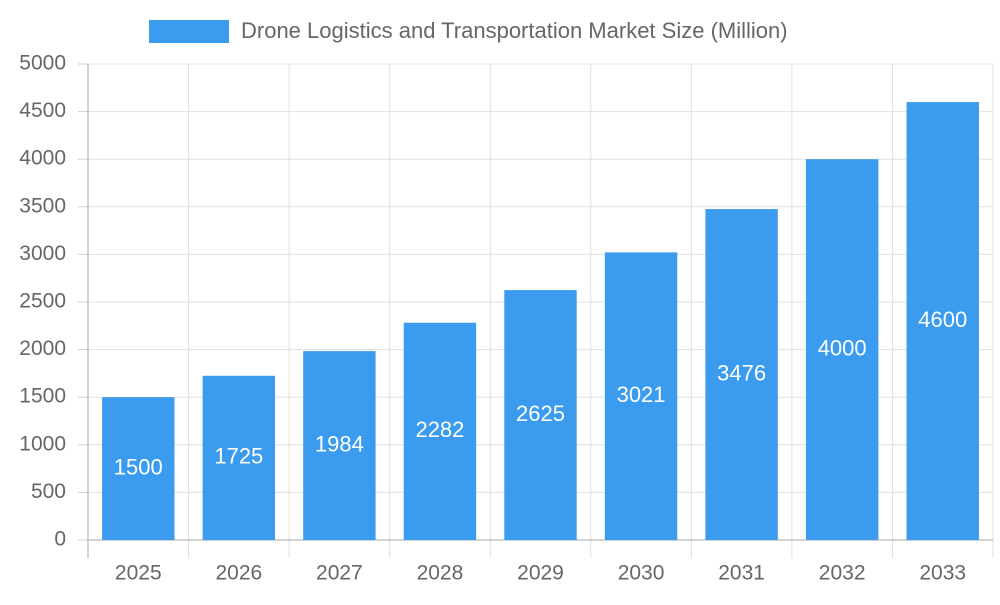 The width and height of the screenshot is (1000, 605). Describe the element at coordinates (42, 158) in the screenshot. I see `y-tick-label: 4000` at that location.